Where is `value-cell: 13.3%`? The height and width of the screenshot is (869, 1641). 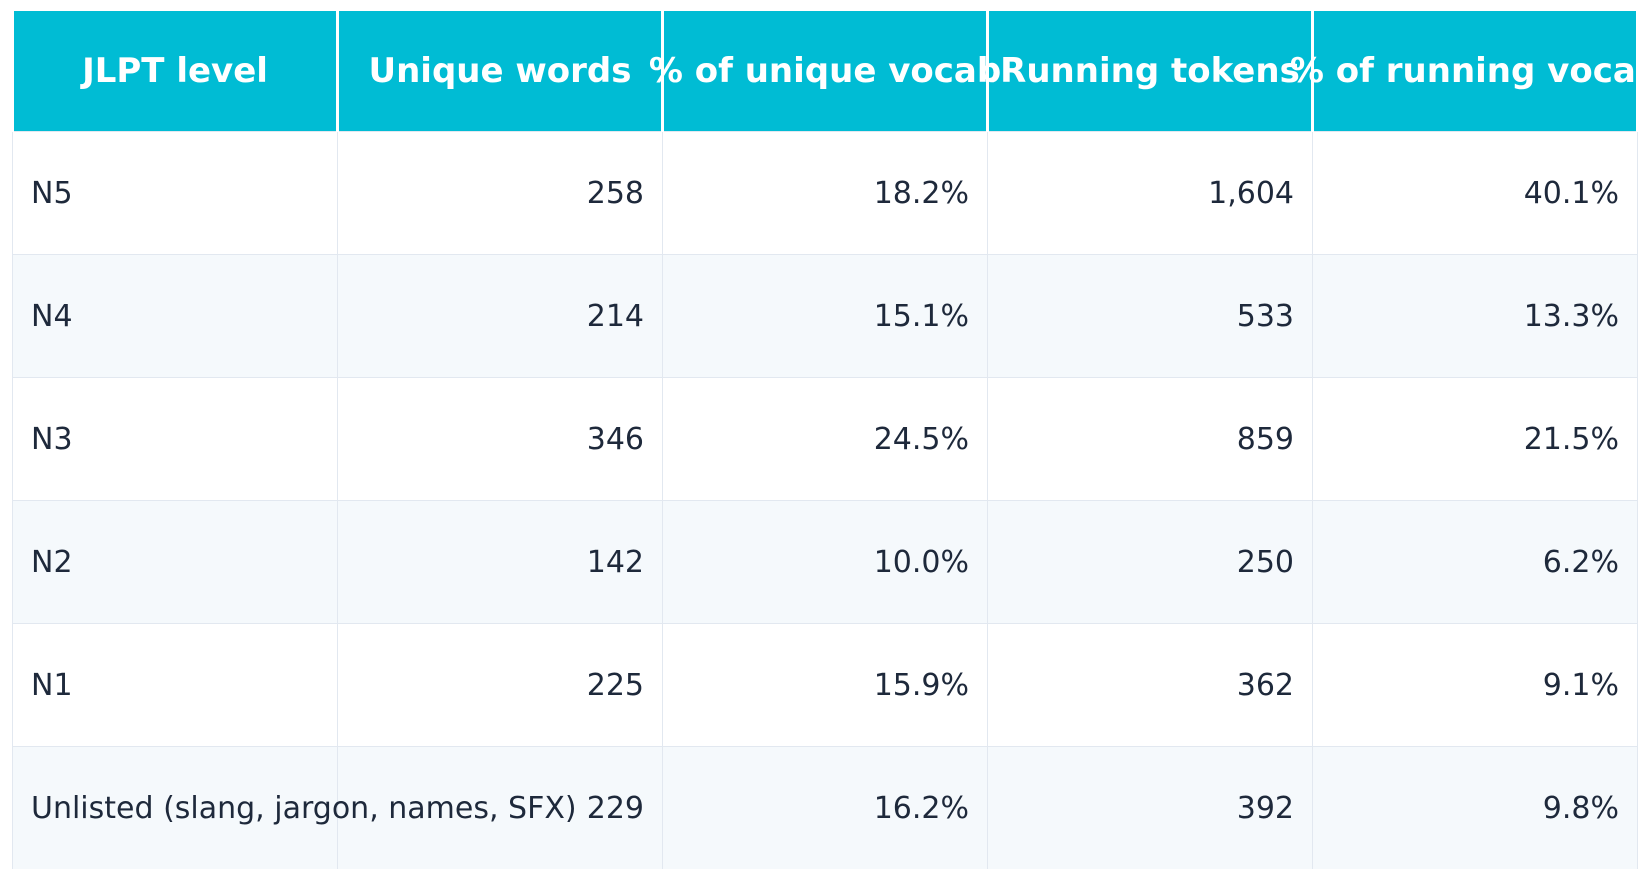 value-cell: 13.3% is located at coordinates (1475, 316).